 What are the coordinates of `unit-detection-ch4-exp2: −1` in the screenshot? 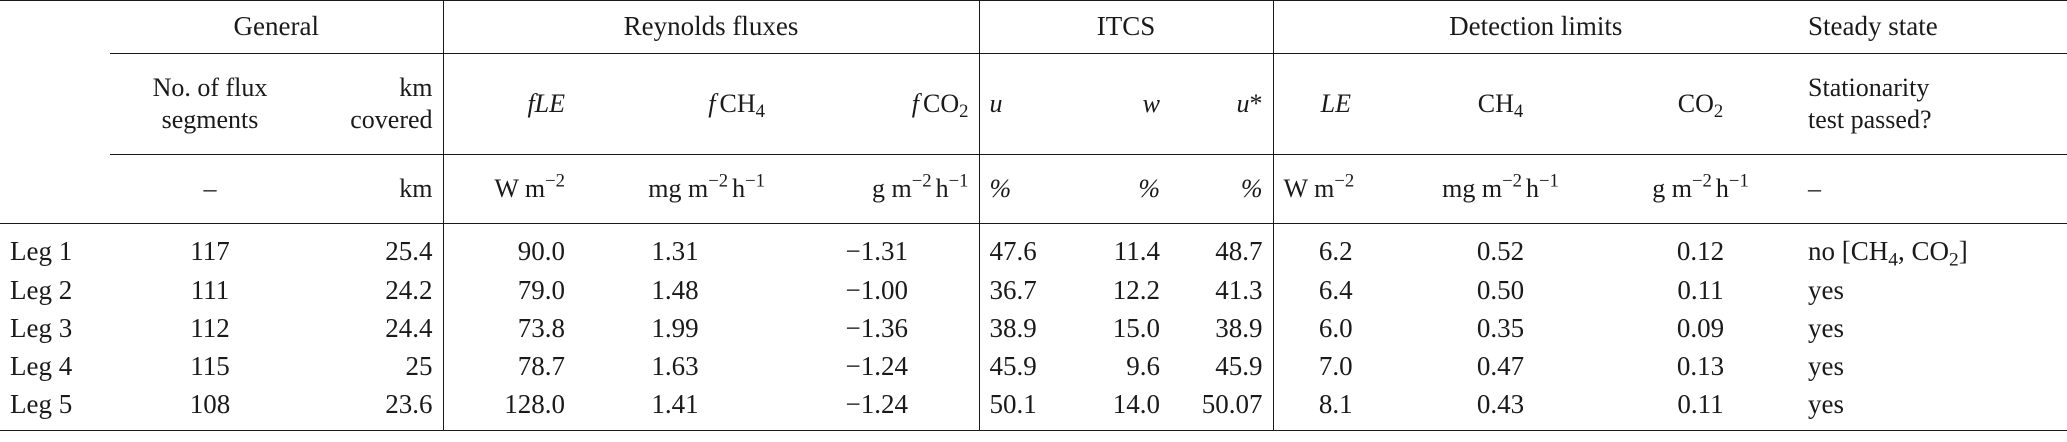 It's located at (1549, 181).